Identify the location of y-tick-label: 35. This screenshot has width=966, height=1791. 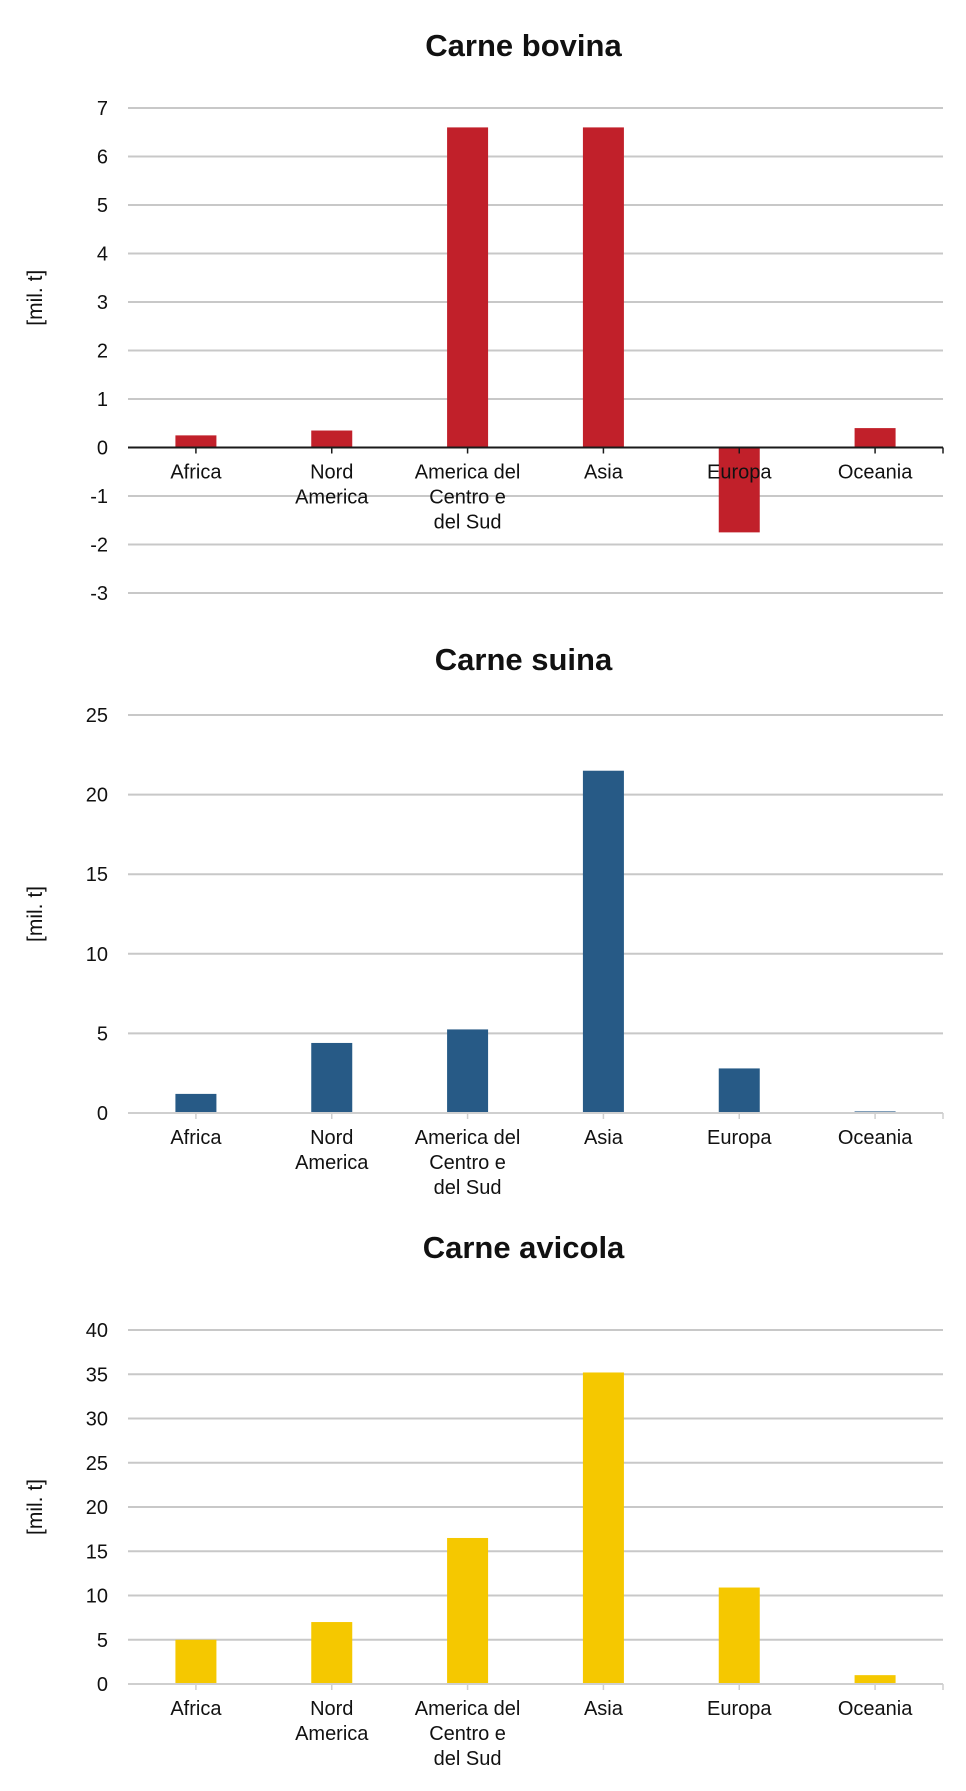
(97, 1375).